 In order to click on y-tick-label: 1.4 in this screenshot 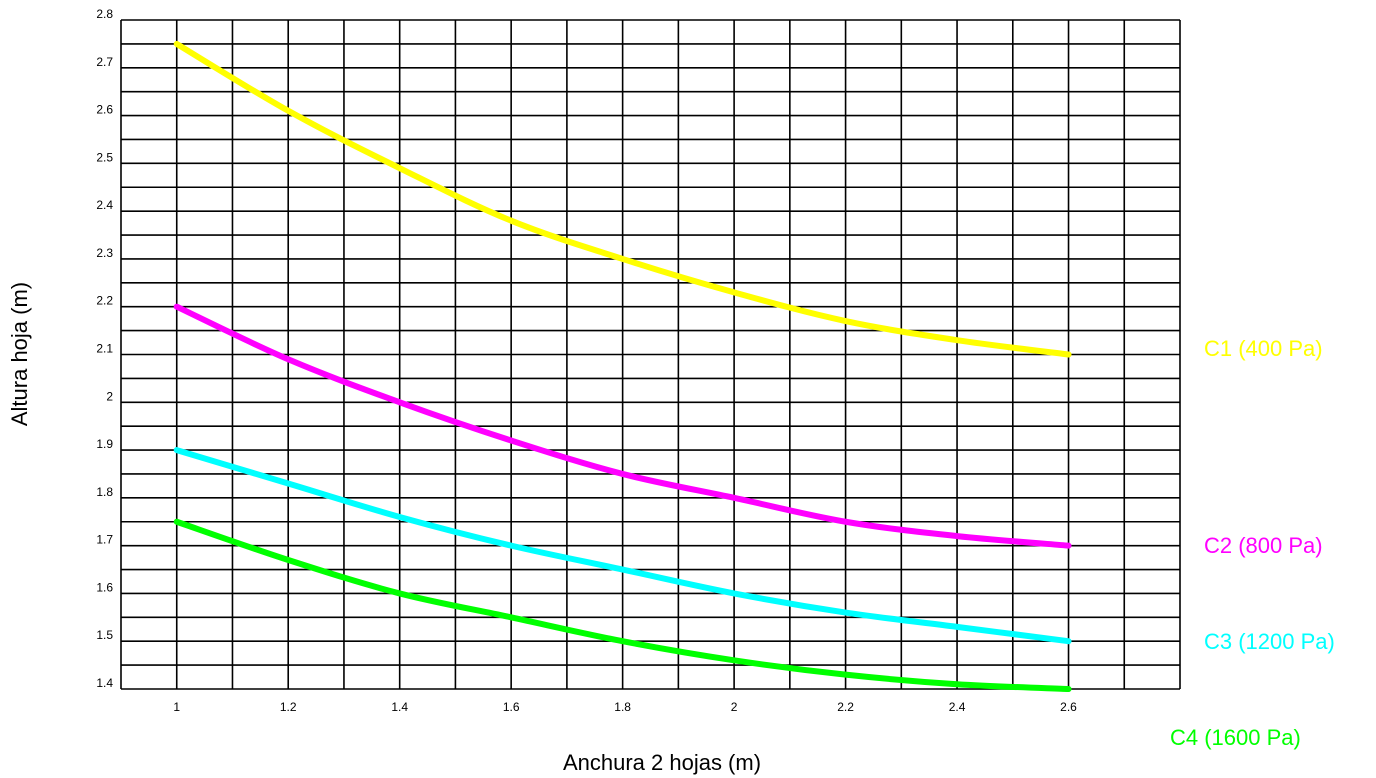, I will do `click(104, 683)`.